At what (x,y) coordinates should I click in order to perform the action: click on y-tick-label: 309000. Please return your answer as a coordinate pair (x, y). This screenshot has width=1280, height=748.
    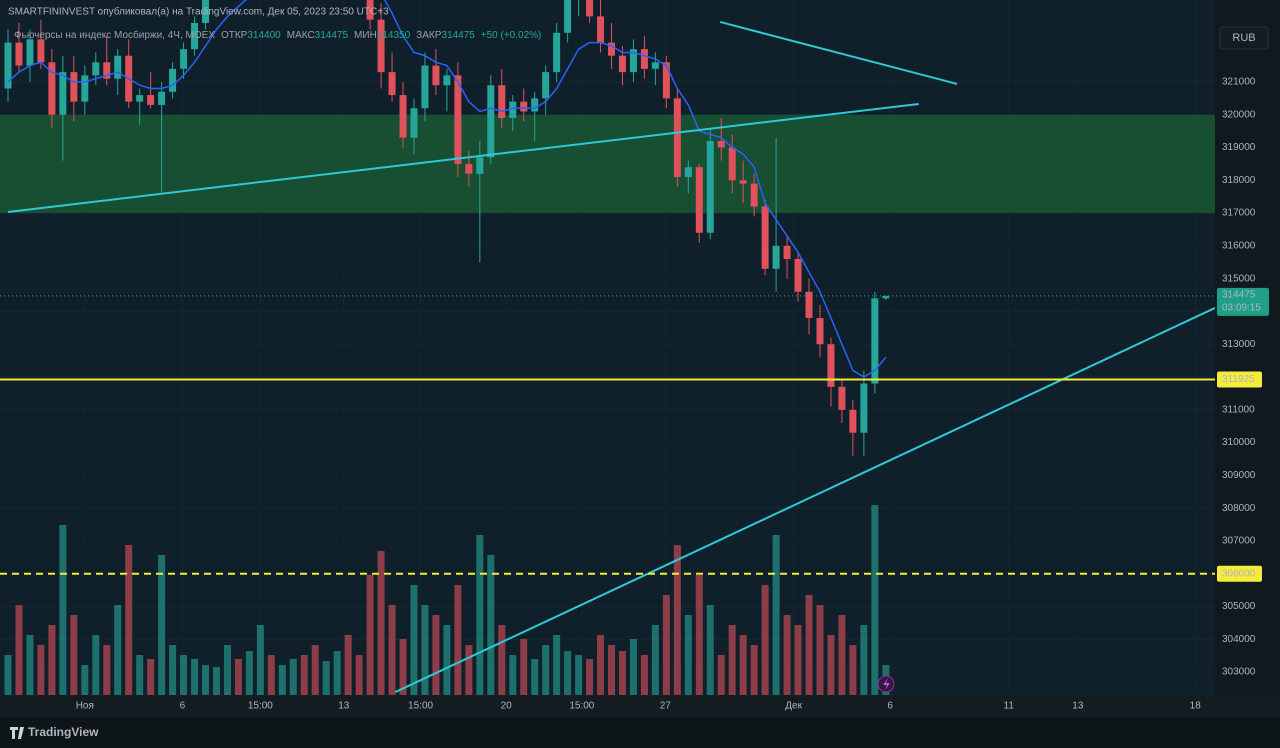
    Looking at the image, I should click on (1239, 475).